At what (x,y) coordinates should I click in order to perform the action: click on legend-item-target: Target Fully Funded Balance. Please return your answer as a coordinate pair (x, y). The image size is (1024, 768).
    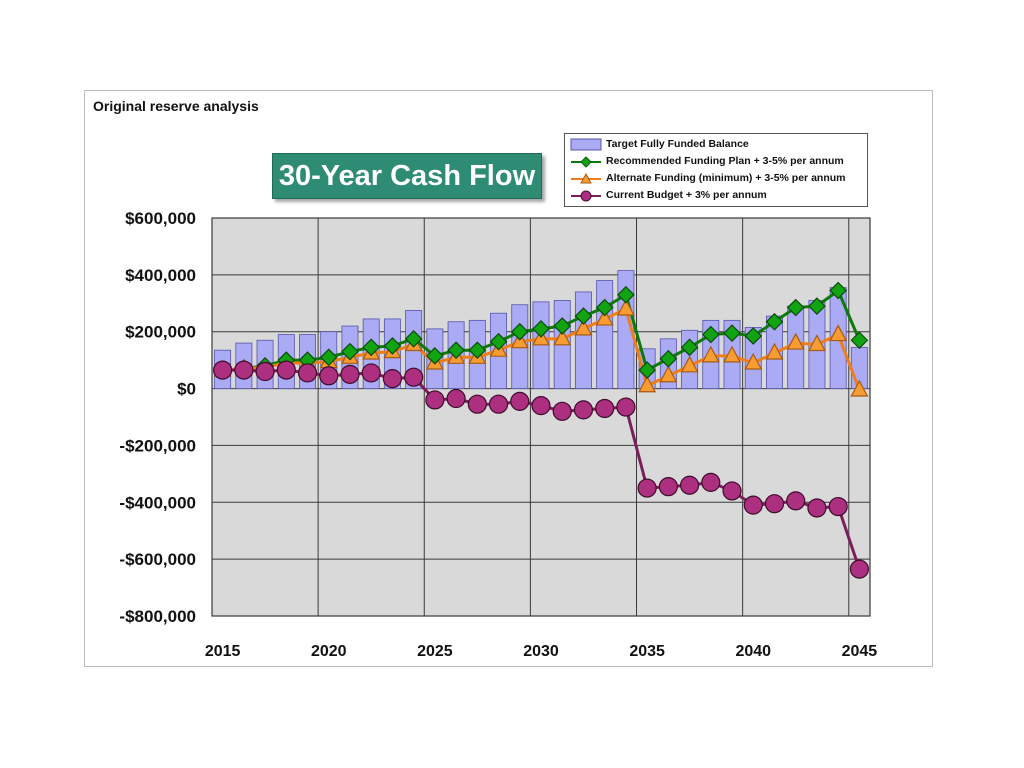
    Looking at the image, I should click on (716, 145).